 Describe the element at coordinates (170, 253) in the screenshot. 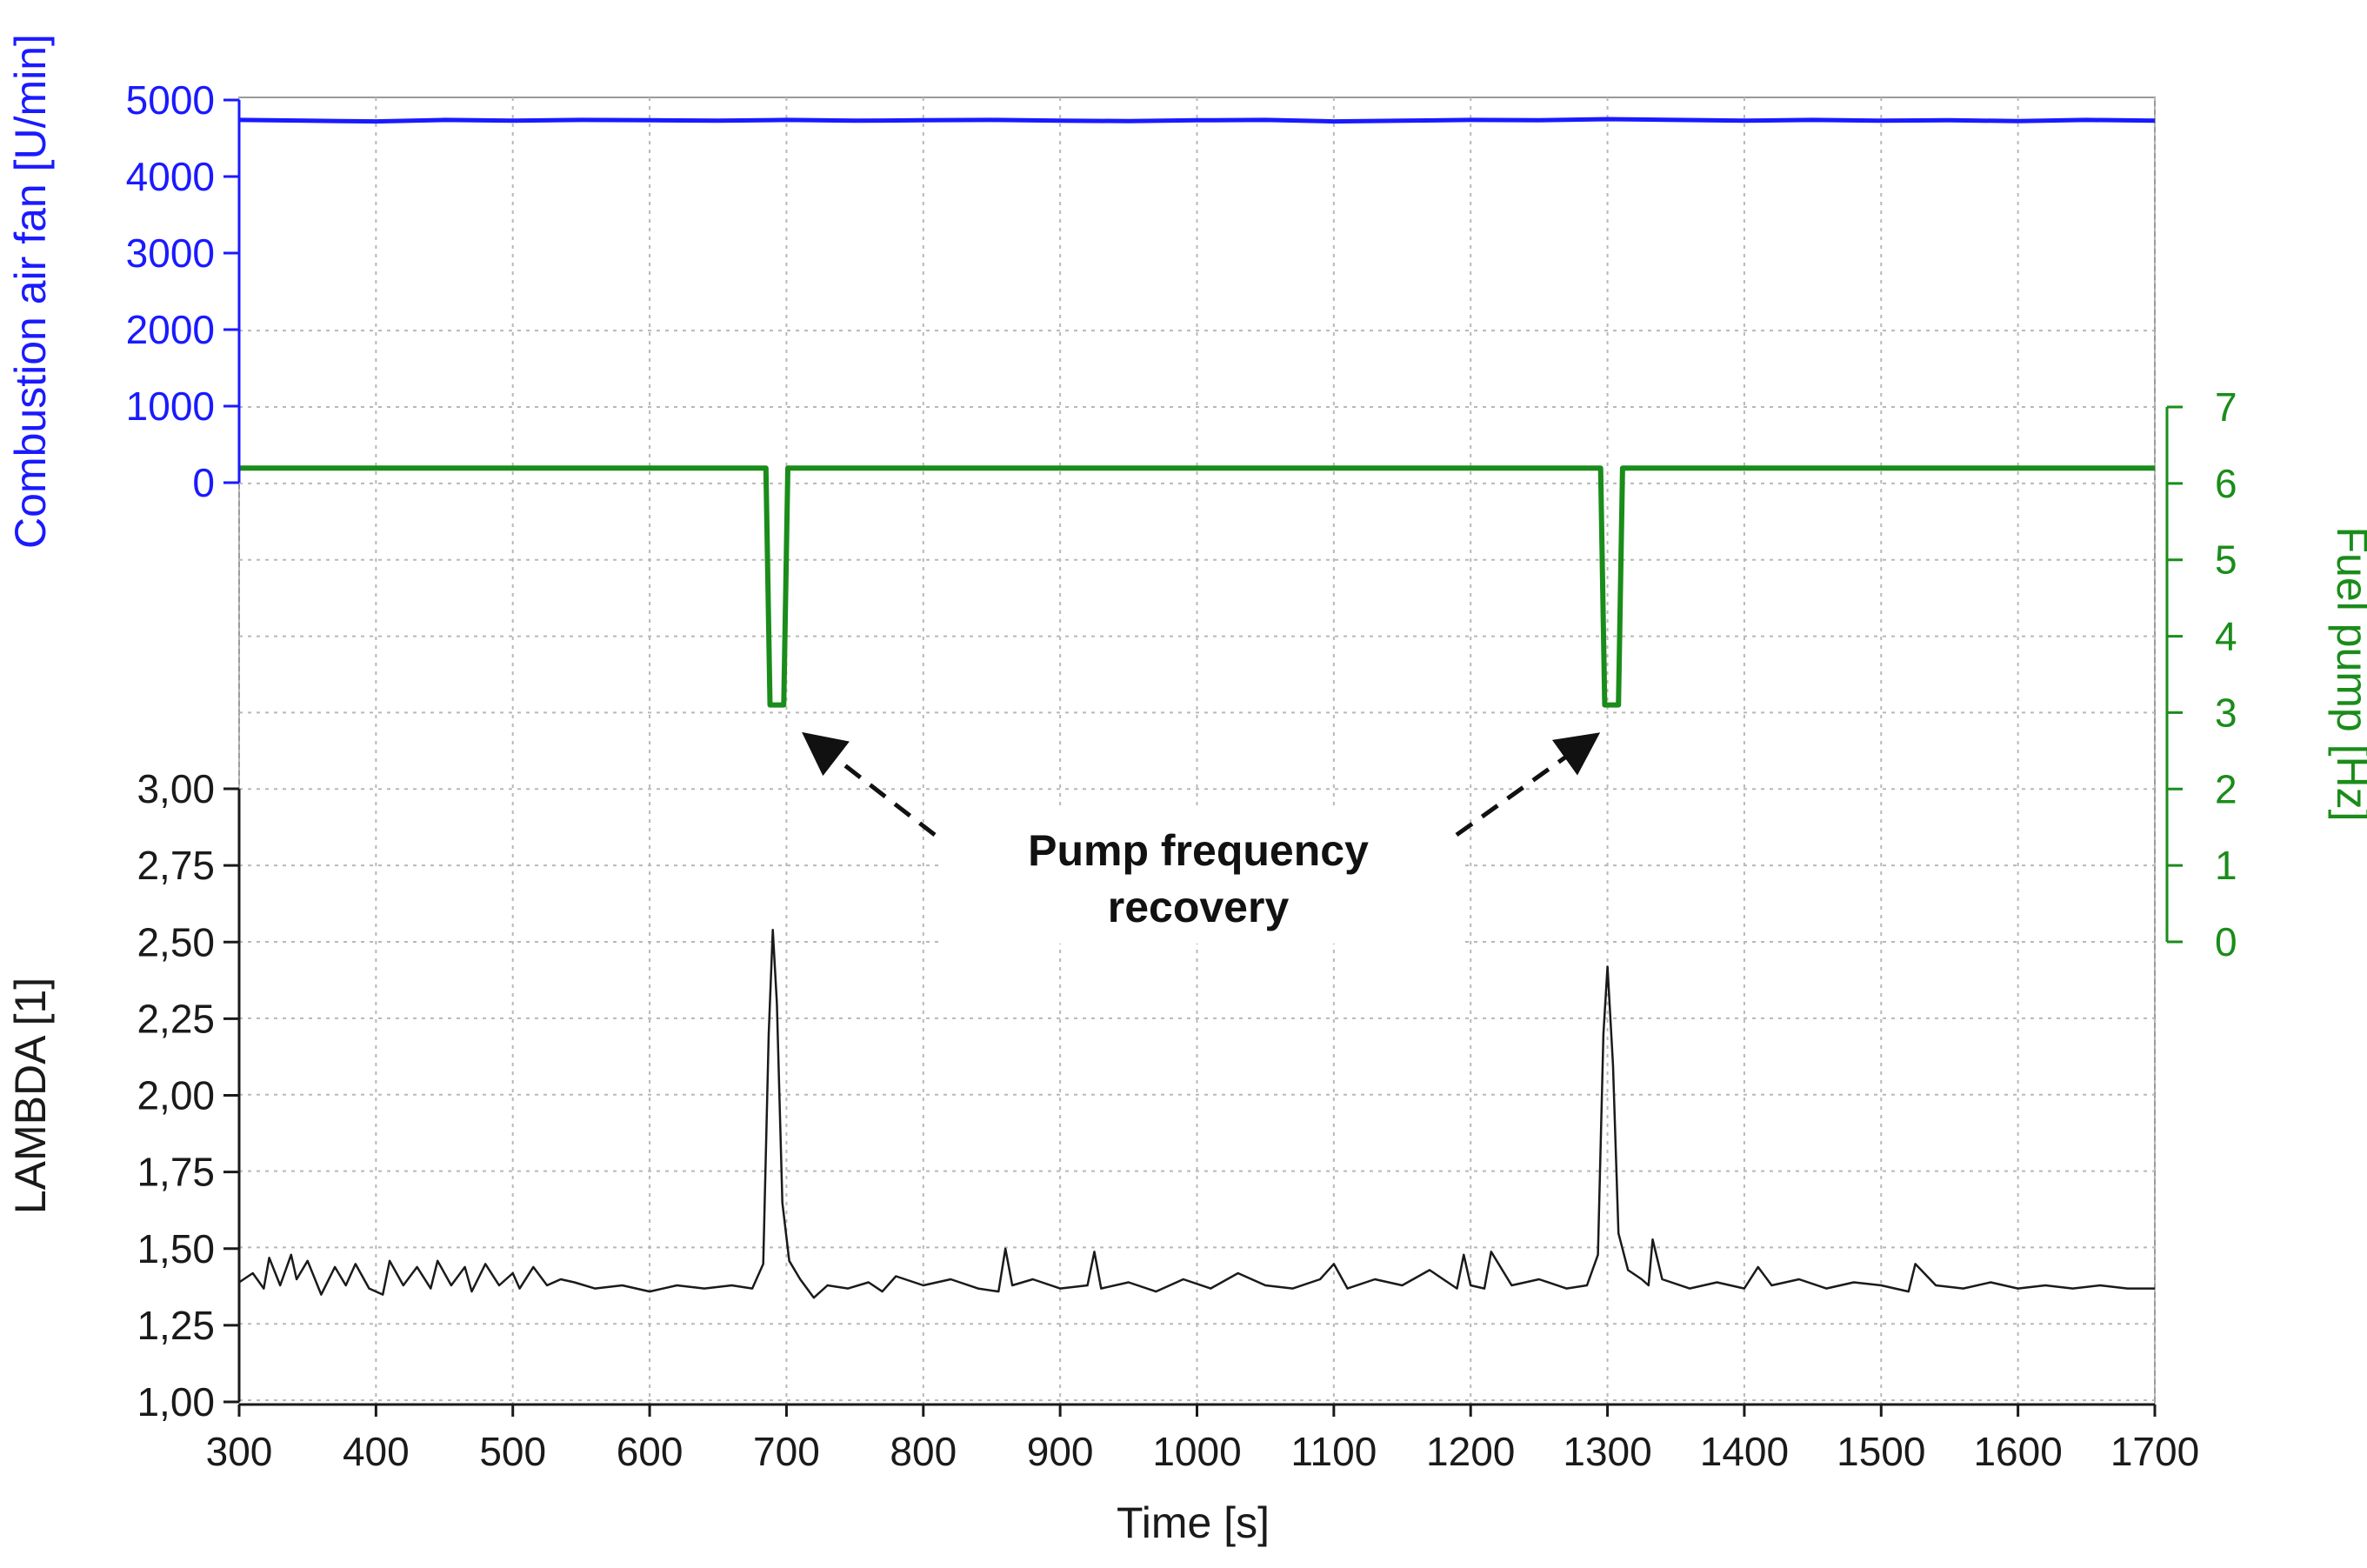

I see `fan-tick-label: 3000` at that location.